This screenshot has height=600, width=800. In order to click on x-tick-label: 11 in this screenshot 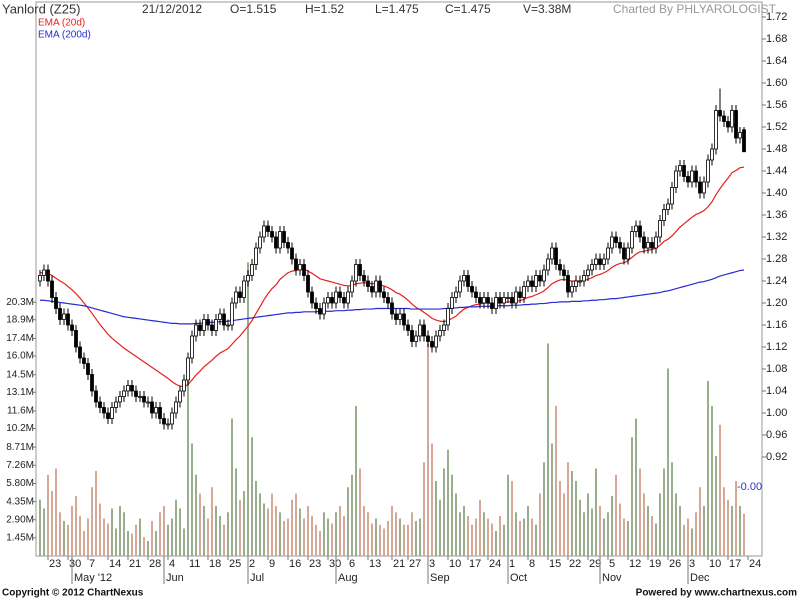, I will do `click(194, 564)`.